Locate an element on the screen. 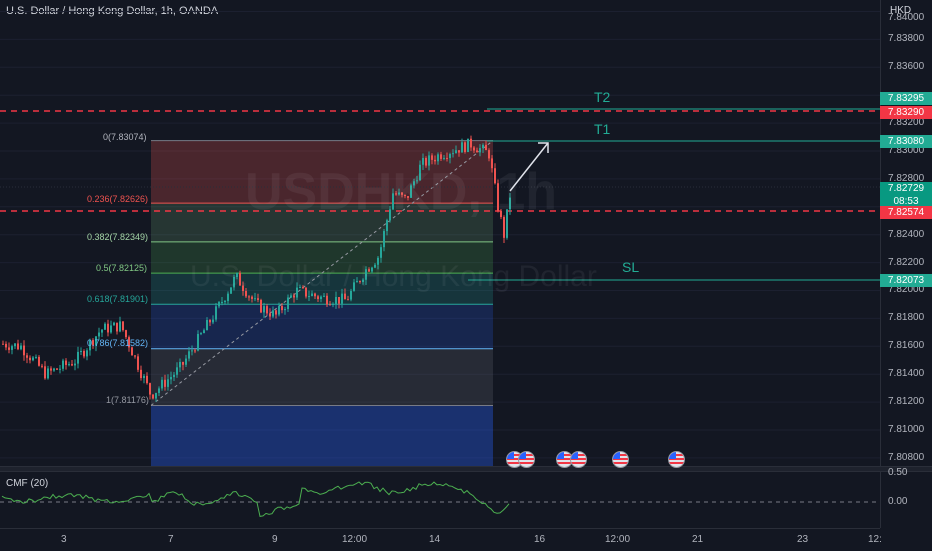 The height and width of the screenshot is (551, 932). price-label: 7.83600 is located at coordinates (906, 66).